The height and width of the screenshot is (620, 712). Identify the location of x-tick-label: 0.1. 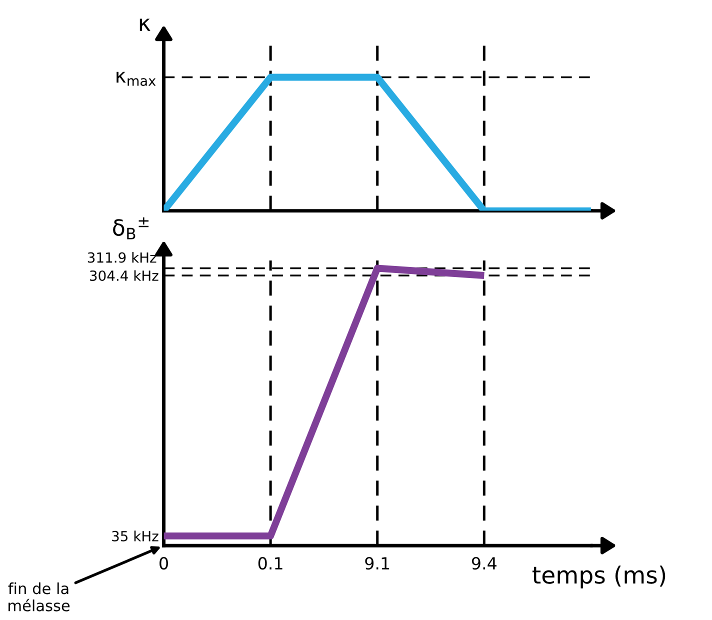
(270, 563).